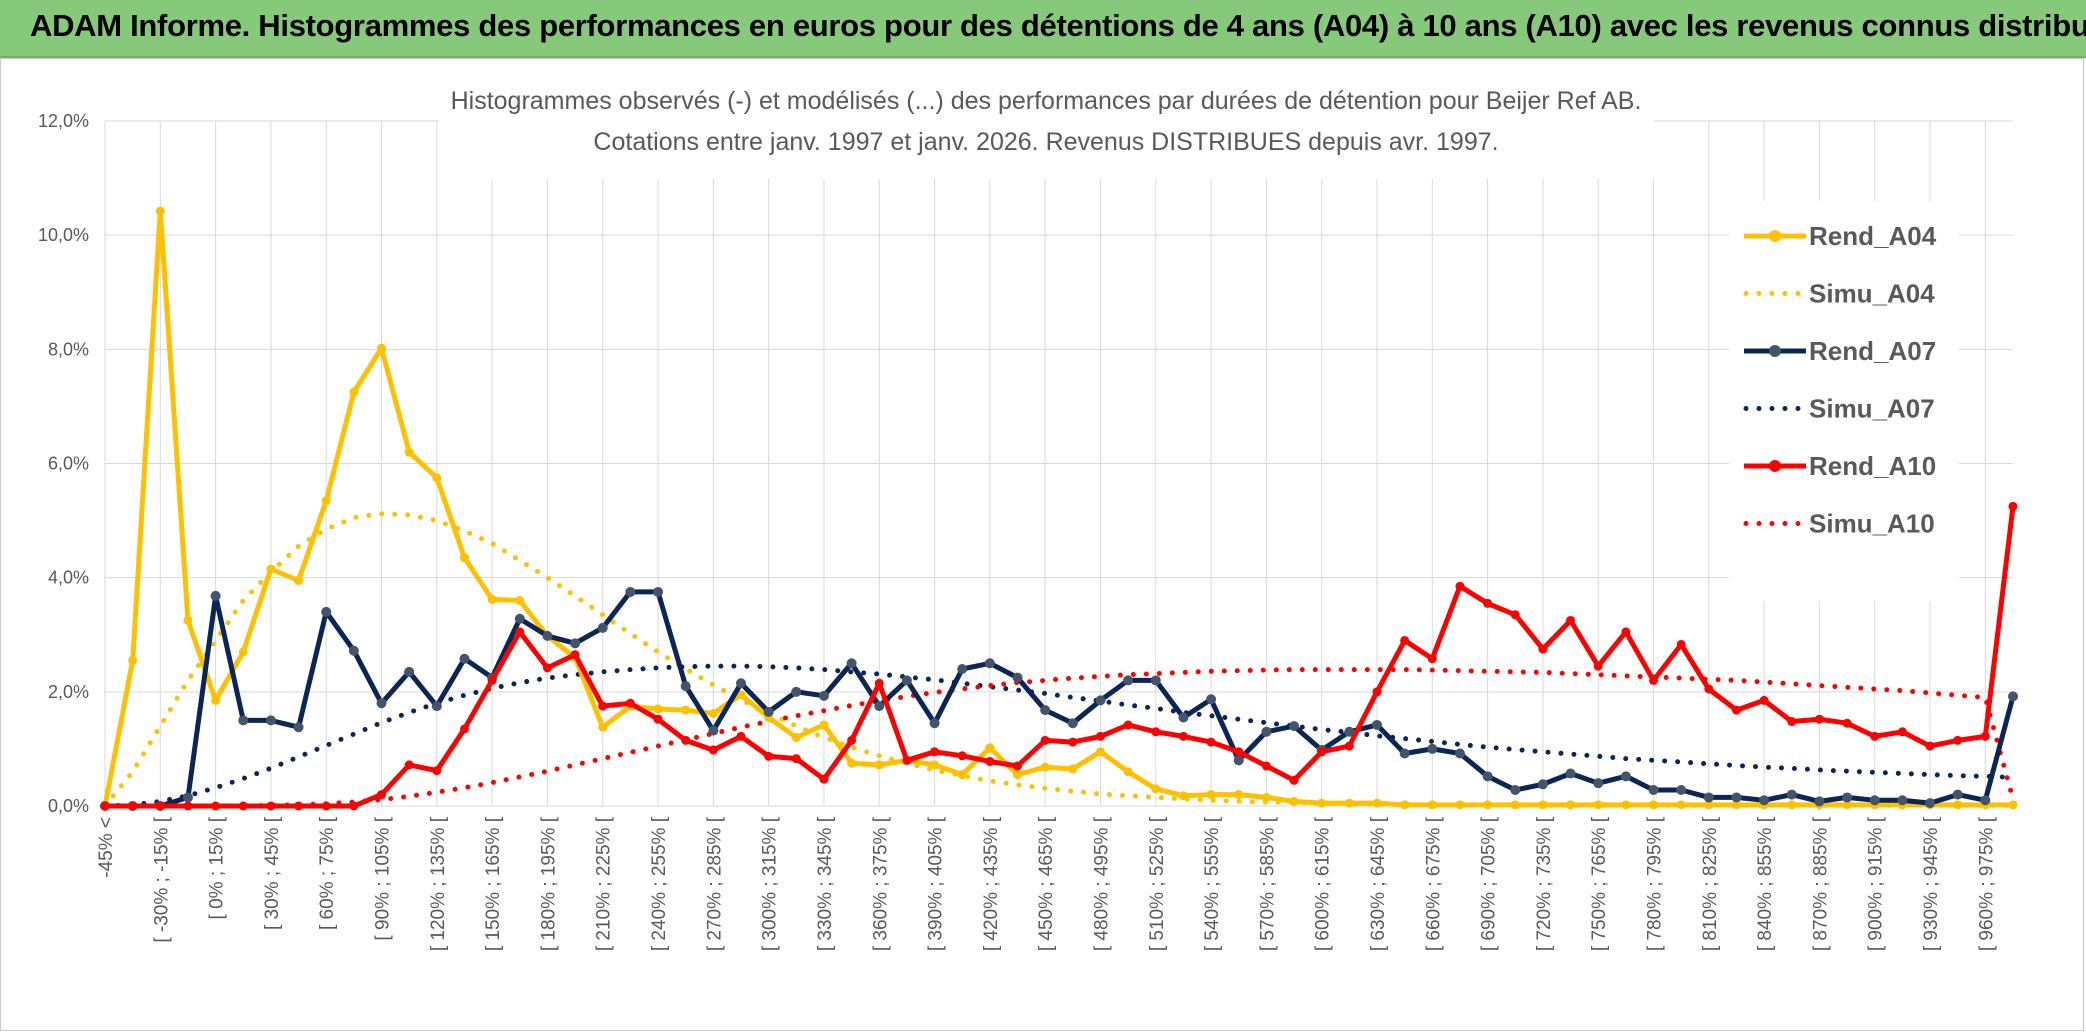  I want to click on legend-swatch-marker, so click(1775, 351).